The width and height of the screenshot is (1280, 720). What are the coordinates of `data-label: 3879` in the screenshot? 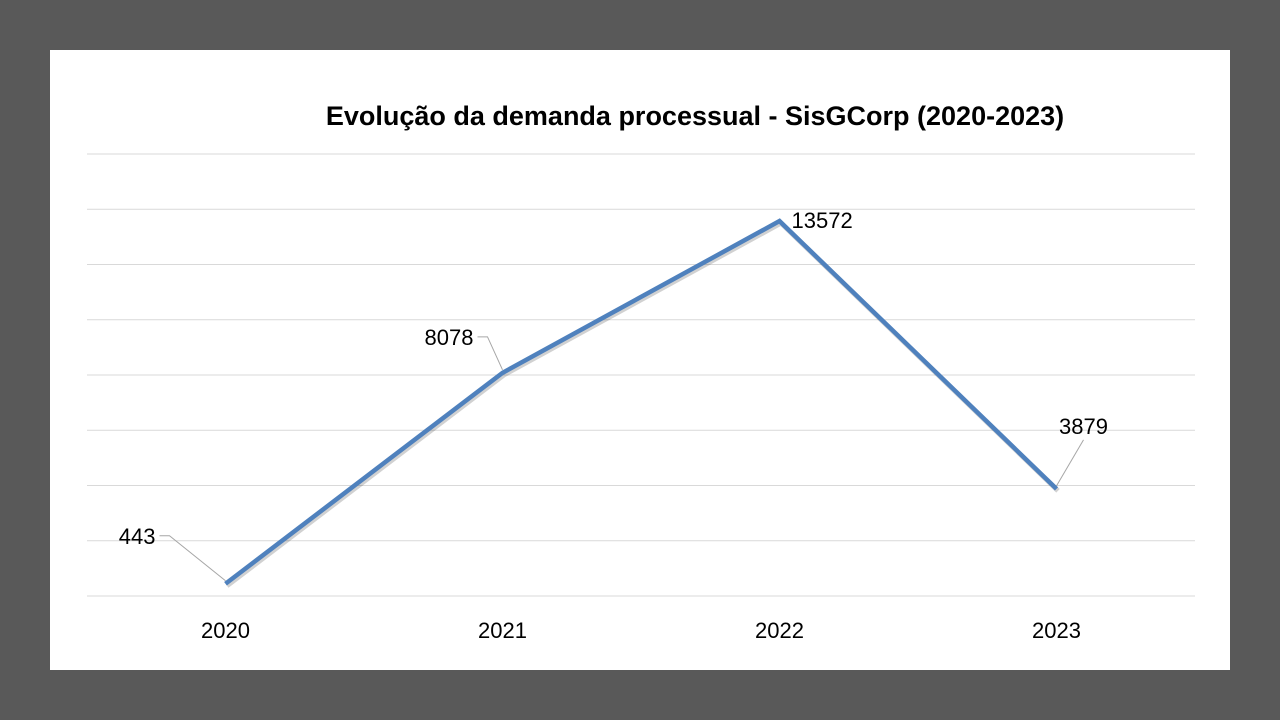 It's located at (1083, 426).